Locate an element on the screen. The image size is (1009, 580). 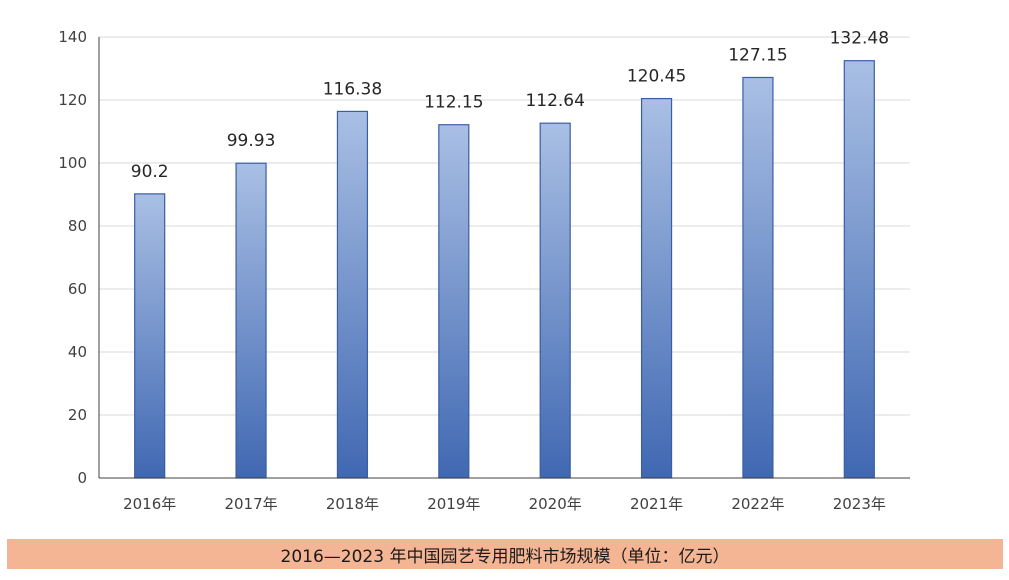
y-axis: 0 20 40 60 80 100 120 140 is located at coordinates (79, 257).